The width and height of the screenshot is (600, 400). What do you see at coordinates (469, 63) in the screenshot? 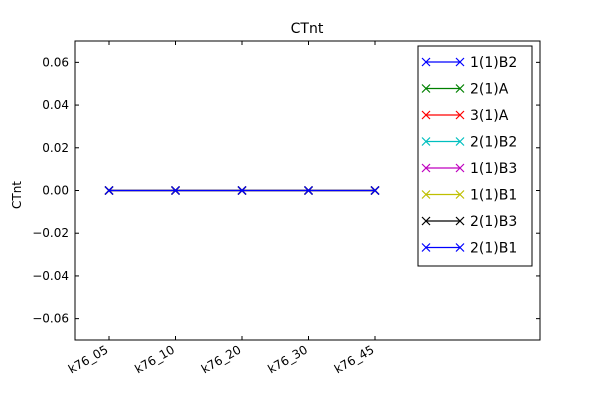
I see `legend-entry: 1(1)B2` at bounding box center [469, 63].